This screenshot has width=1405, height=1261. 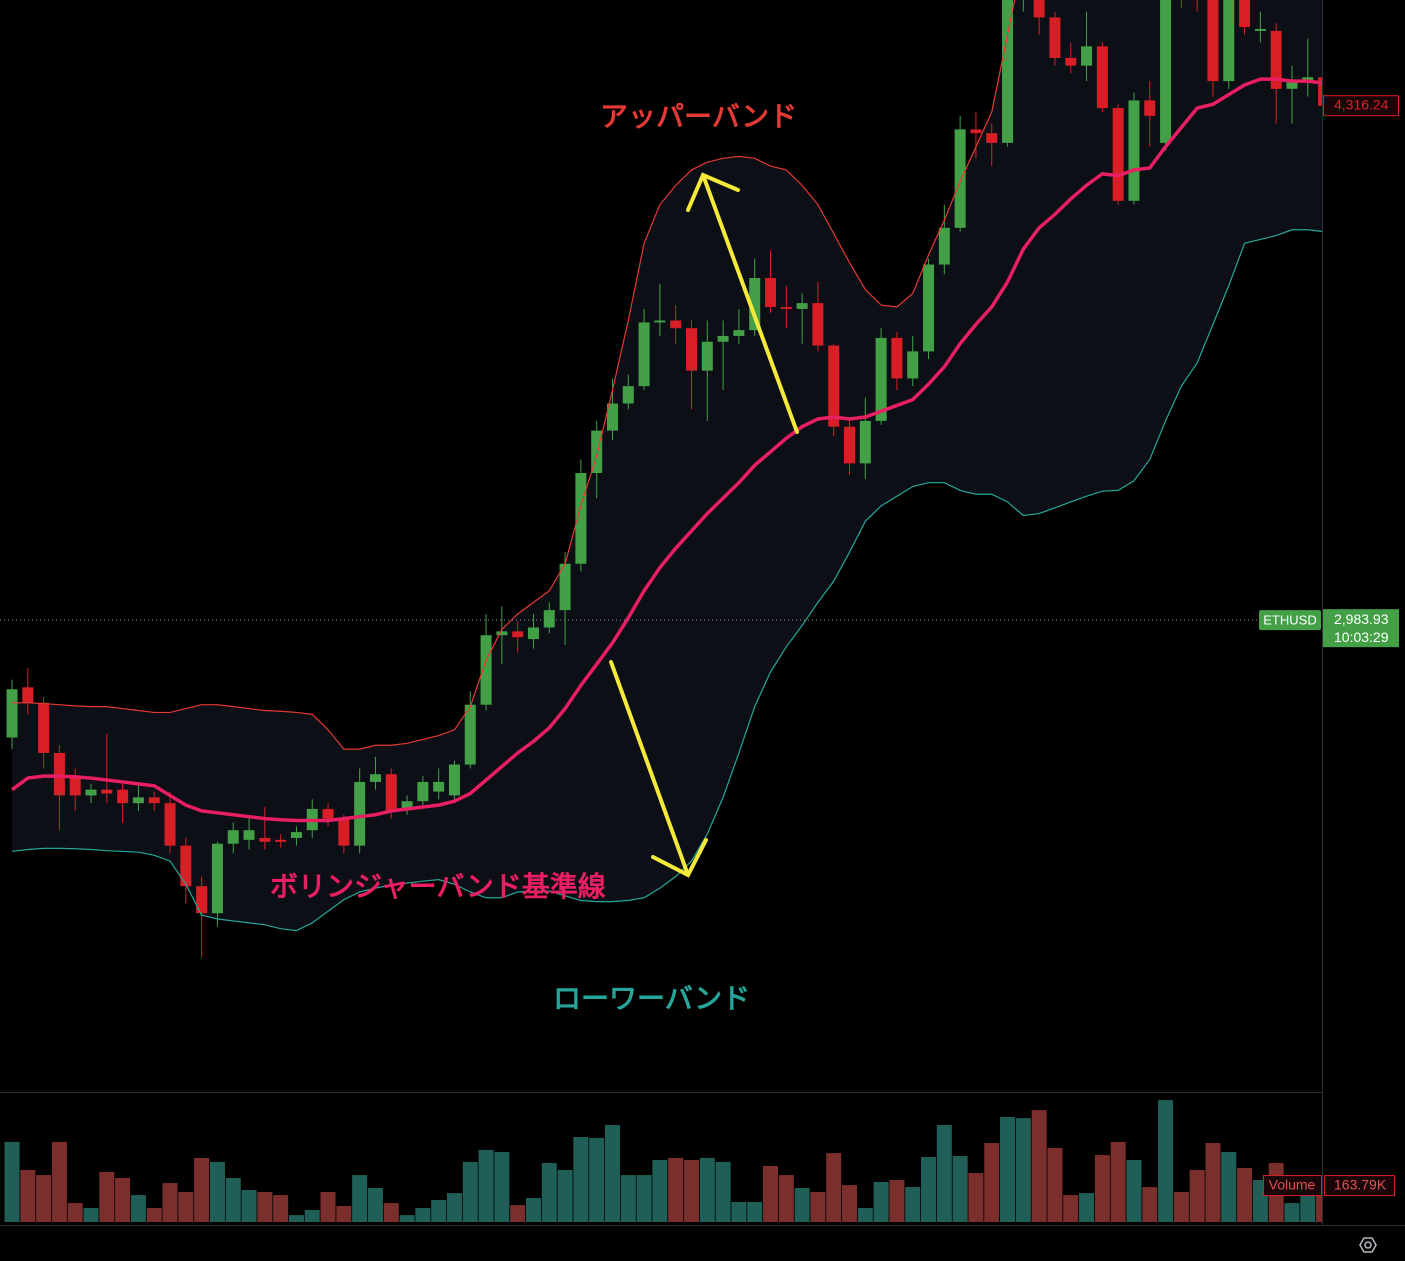 I want to click on settings-icon, so click(x=1368, y=1245).